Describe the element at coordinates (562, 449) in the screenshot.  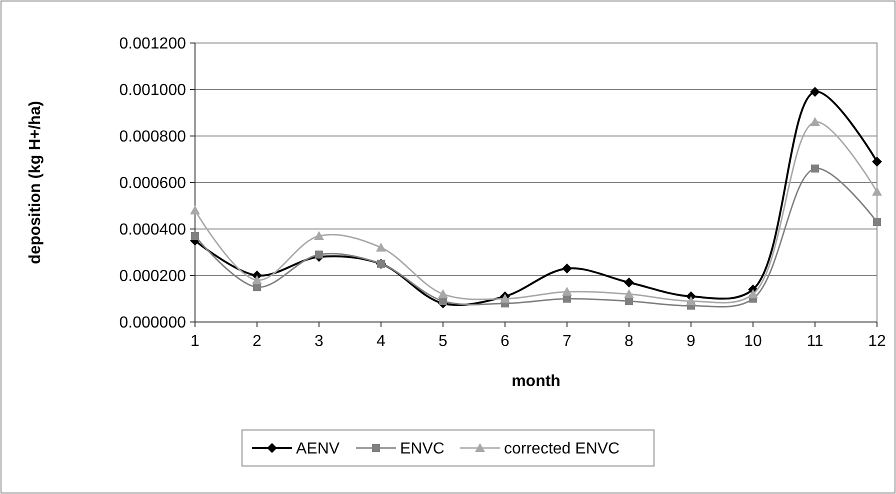
I see `legend-label: corrected ENVC` at that location.